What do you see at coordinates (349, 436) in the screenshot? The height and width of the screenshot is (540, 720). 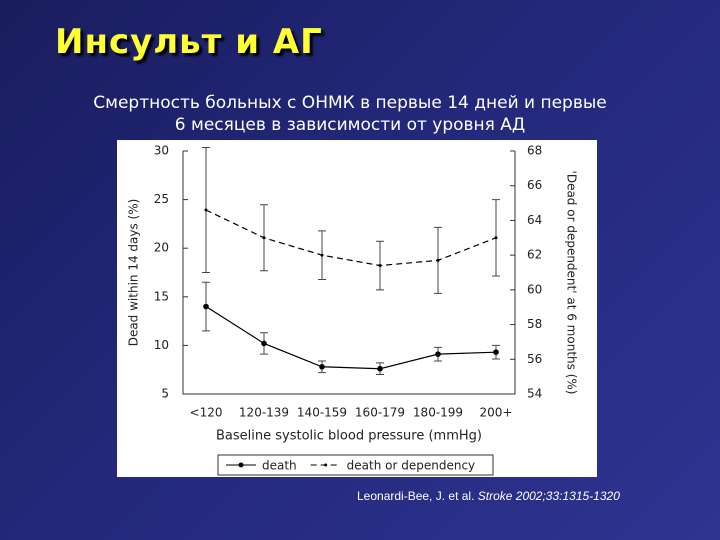 I see `x-axis-label: Baseline systolic blood pressure (mmHg)` at bounding box center [349, 436].